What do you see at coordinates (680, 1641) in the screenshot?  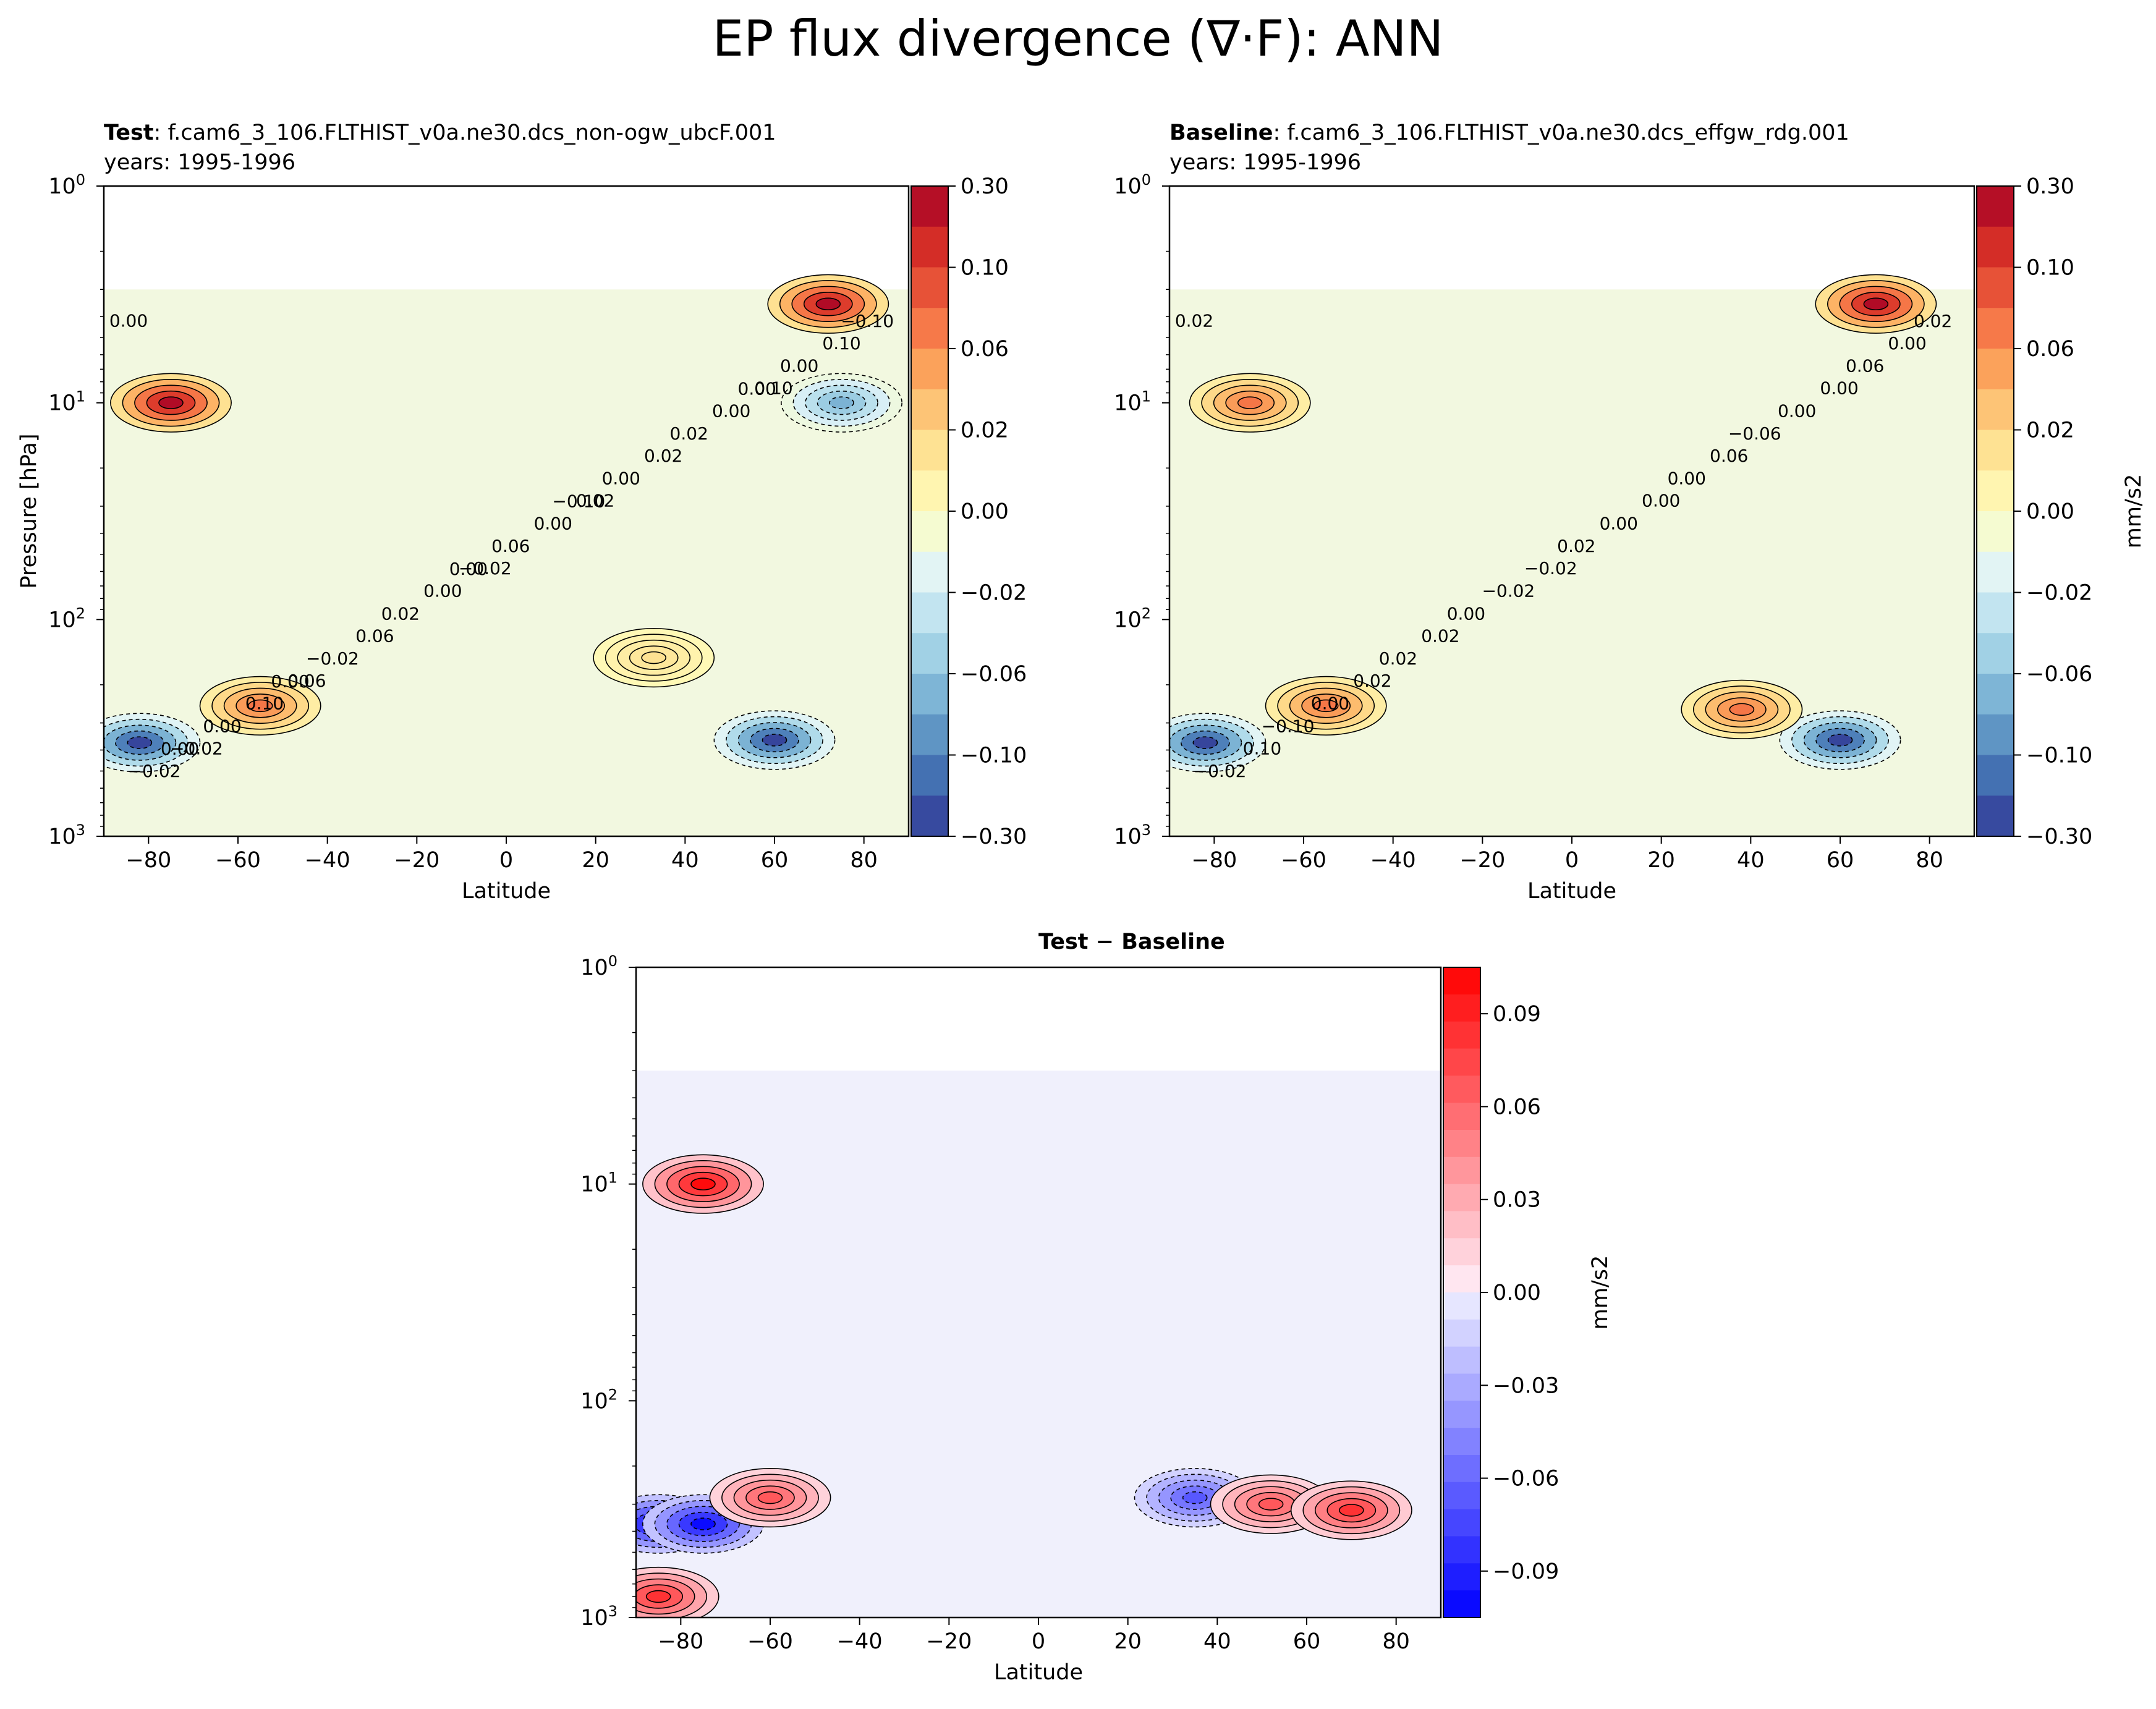 I see `diff-xtick-label: −80` at bounding box center [680, 1641].